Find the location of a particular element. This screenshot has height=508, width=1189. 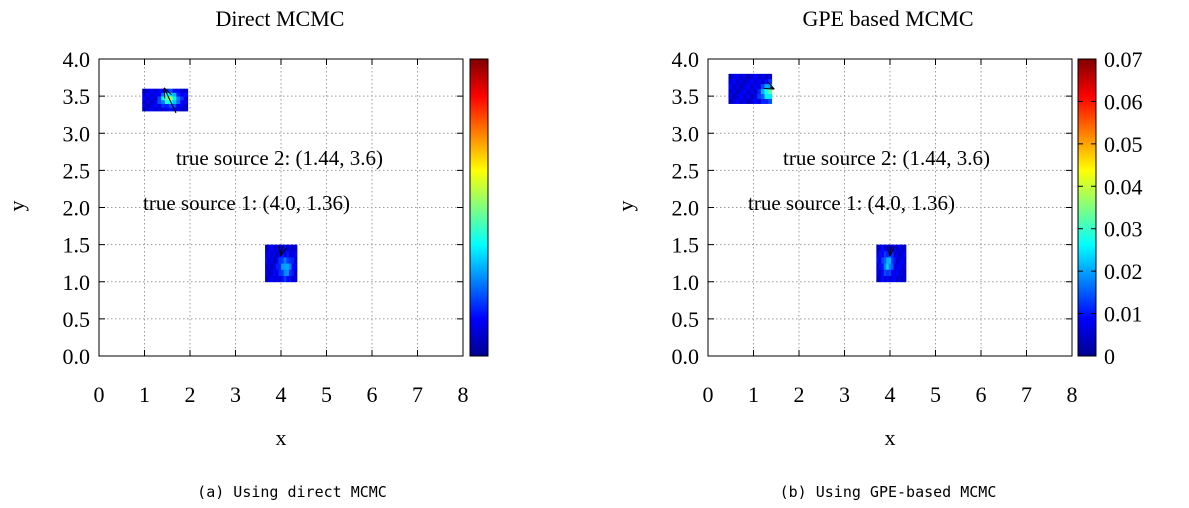

annotation-arrow is located at coordinates (171, 101).